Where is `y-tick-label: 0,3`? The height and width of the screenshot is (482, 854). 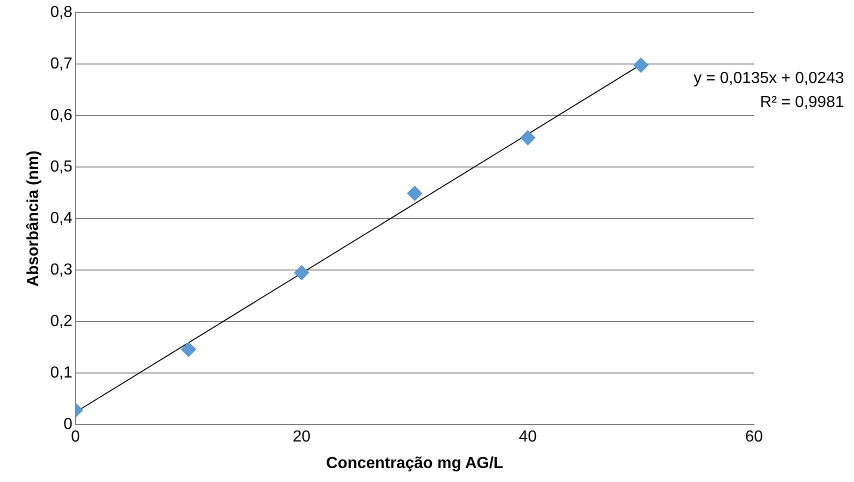 y-tick-label: 0,3 is located at coordinates (61, 270).